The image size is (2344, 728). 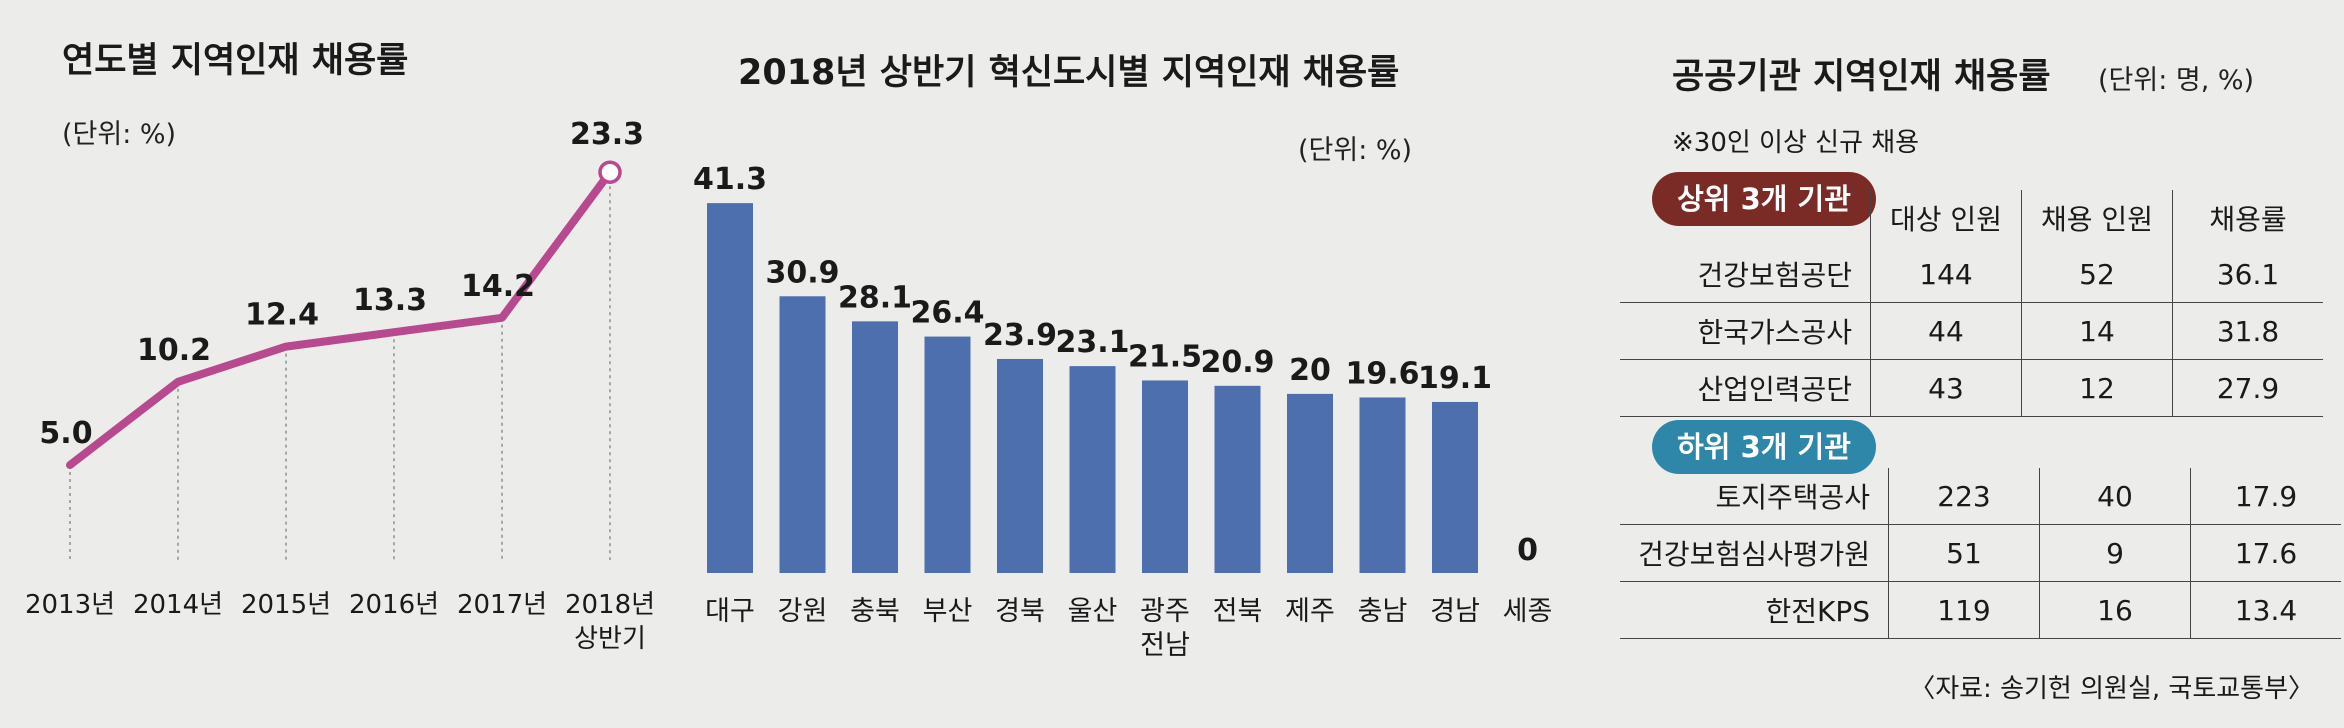 What do you see at coordinates (875, 611) in the screenshot?
I see `bar-category-label: 충북` at bounding box center [875, 611].